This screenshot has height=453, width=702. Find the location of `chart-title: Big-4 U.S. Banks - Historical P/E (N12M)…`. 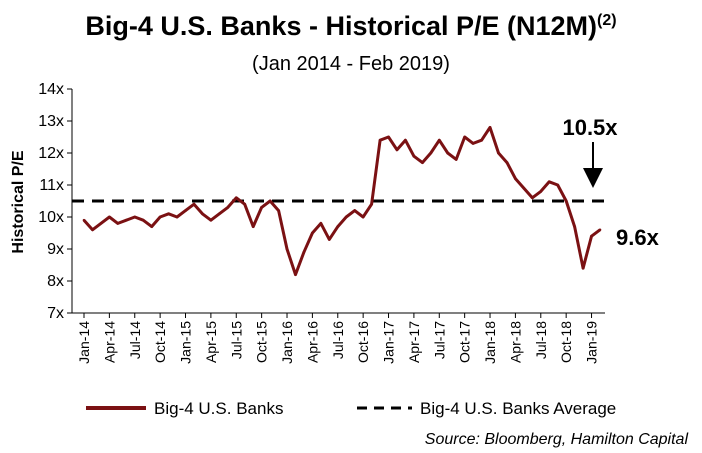

chart-title: Big-4 U.S. Banks - Historical P/E (N12M)… is located at coordinates (350, 26).